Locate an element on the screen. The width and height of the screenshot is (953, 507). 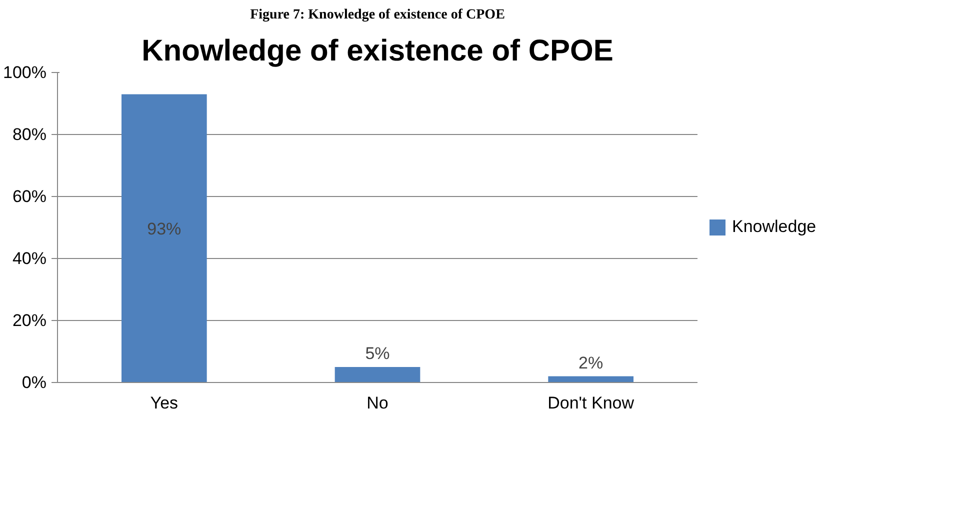
y-tick-label: 20% is located at coordinates (29, 320).